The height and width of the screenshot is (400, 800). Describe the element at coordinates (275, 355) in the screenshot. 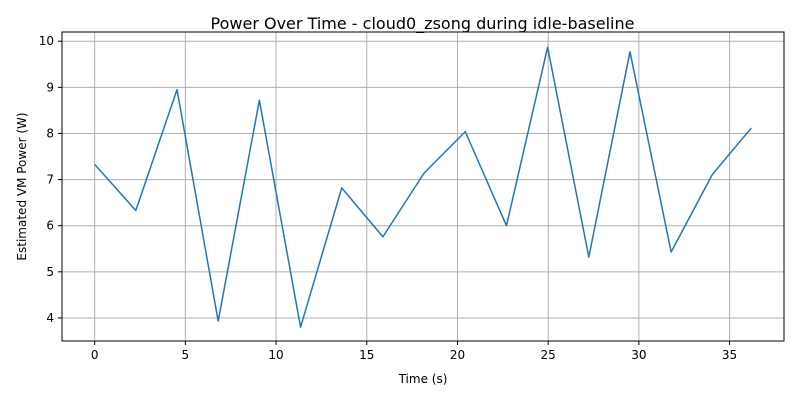

I see `x-tick-label-2: 10` at that location.